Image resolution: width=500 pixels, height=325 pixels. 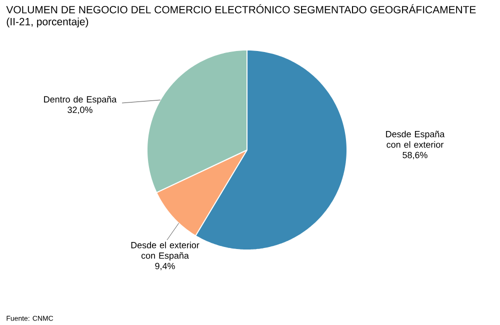 I want to click on data-label: 58,6%, so click(x=415, y=156).